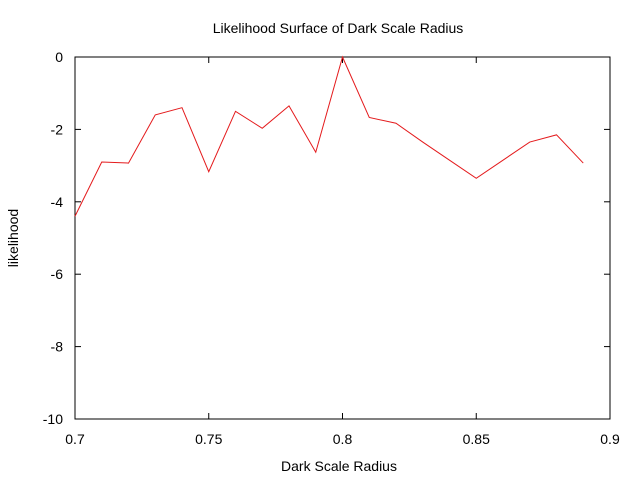  Describe the element at coordinates (57, 129) in the screenshot. I see `y-tick-label: -2` at that location.